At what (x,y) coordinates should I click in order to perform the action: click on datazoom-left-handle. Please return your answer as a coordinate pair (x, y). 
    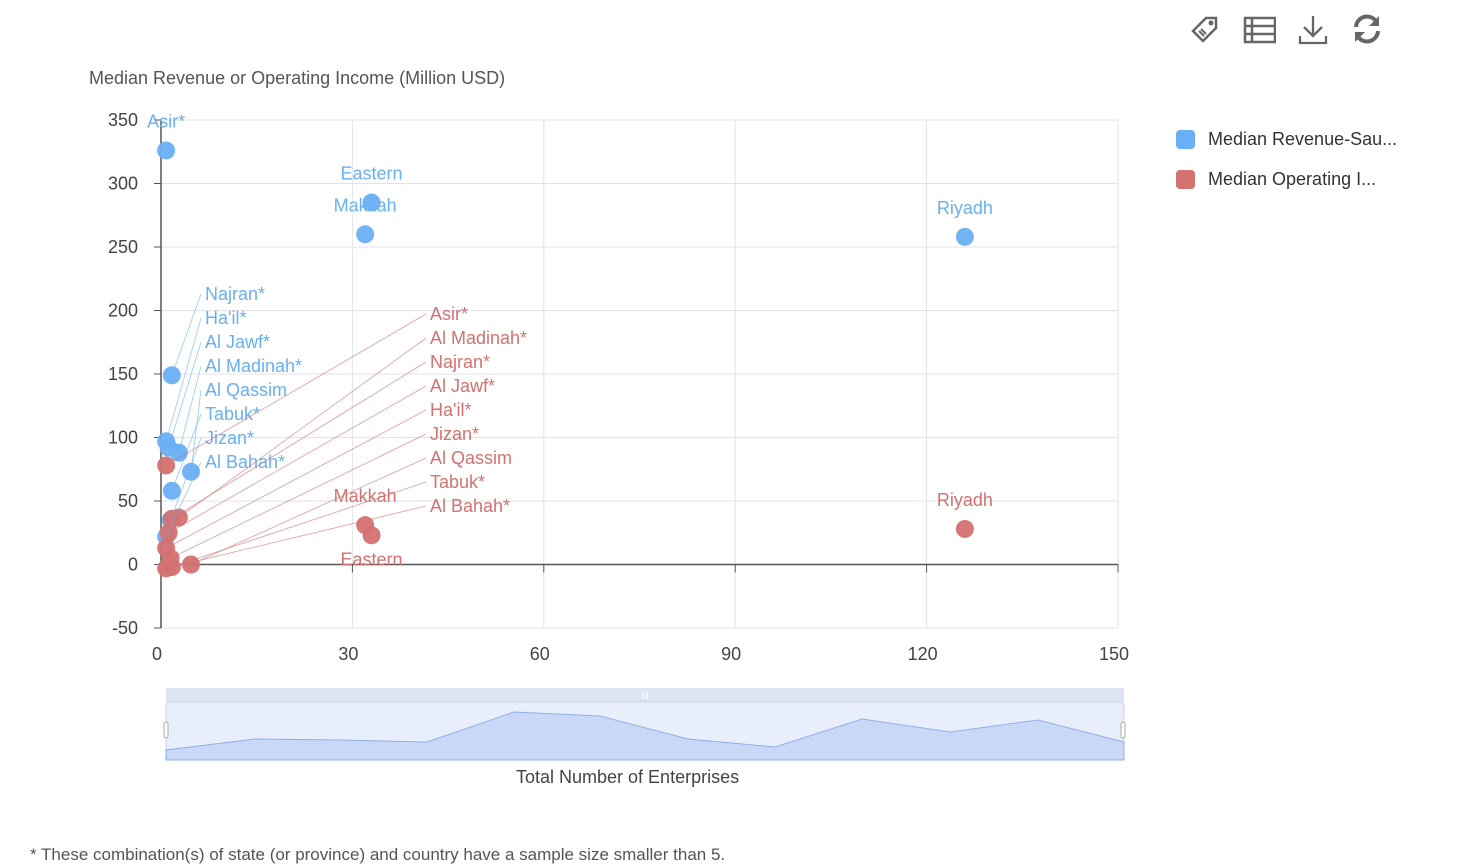
    Looking at the image, I should click on (166, 730).